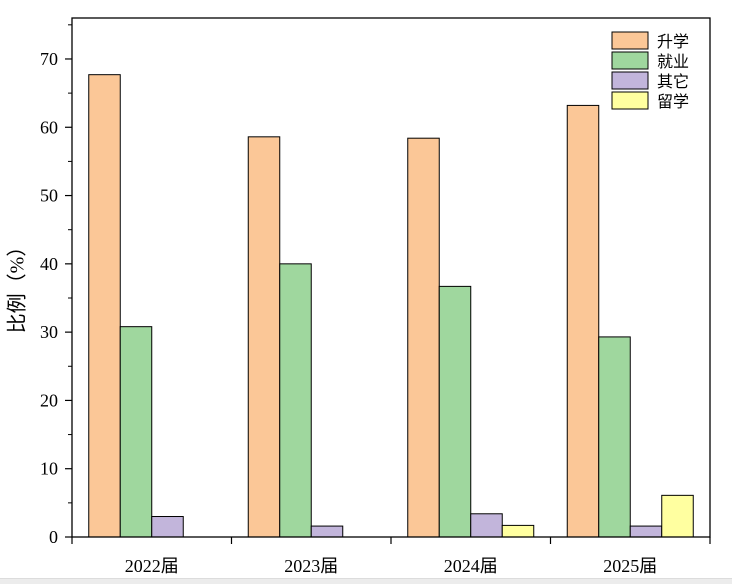 The image size is (732, 584). I want to click on y-tick-label: 30, so click(49, 332).